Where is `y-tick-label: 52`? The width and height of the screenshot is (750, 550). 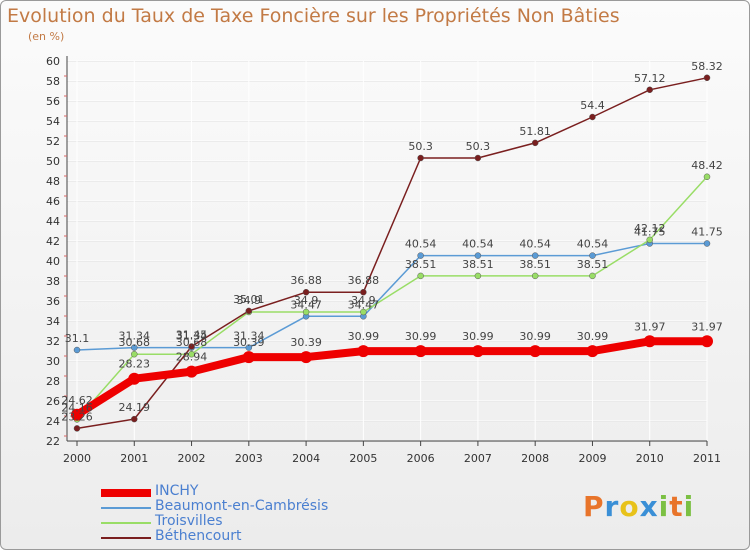
y-tick-label: 52 is located at coordinates (53, 141).